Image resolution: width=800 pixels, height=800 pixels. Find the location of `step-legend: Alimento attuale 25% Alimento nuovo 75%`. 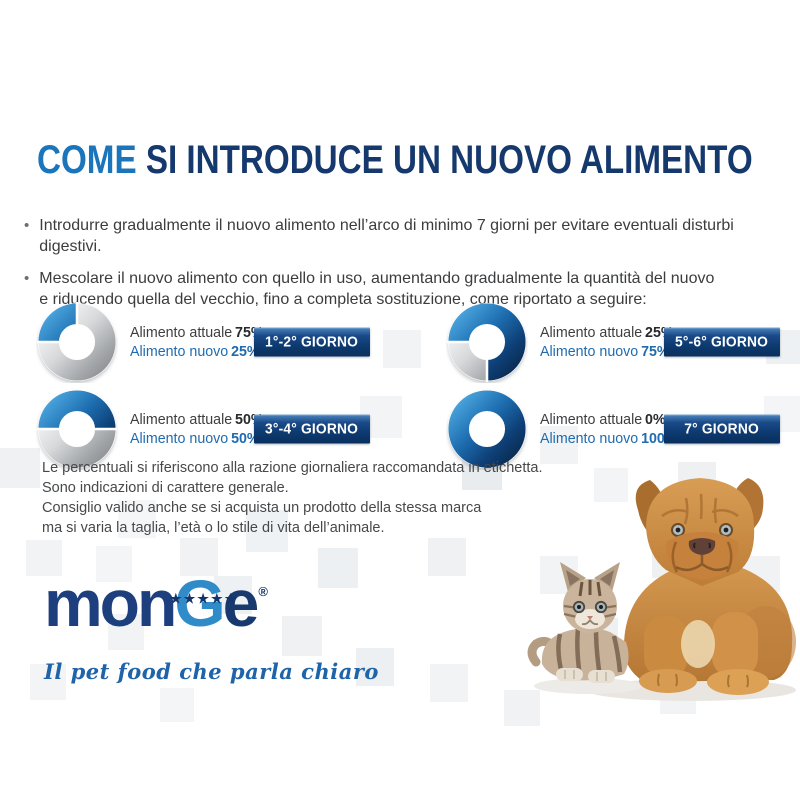

step-legend: Alimento attuale 25% Alimento nuovo 75% is located at coordinates (607, 342).